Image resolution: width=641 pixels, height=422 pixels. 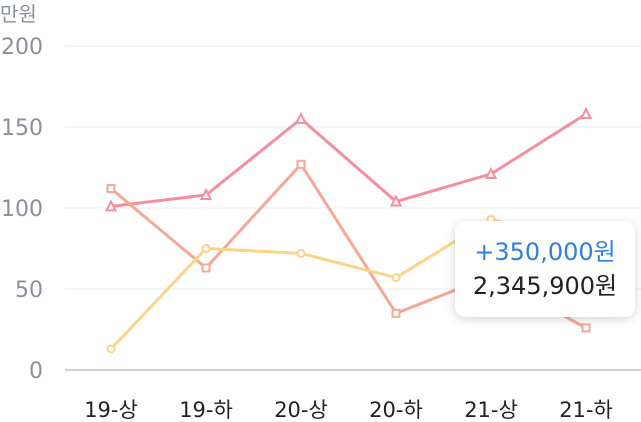 I want to click on y-tick-label: 0, so click(x=36, y=371).